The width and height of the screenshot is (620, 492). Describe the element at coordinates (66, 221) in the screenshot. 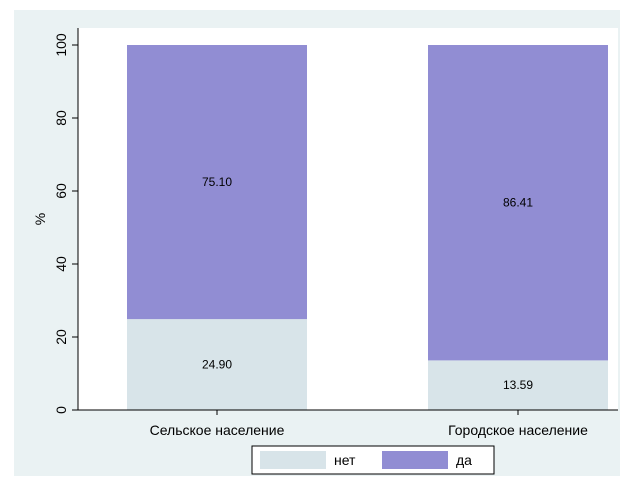

I see `y-axis: 0 20 40 60 80 100` at that location.